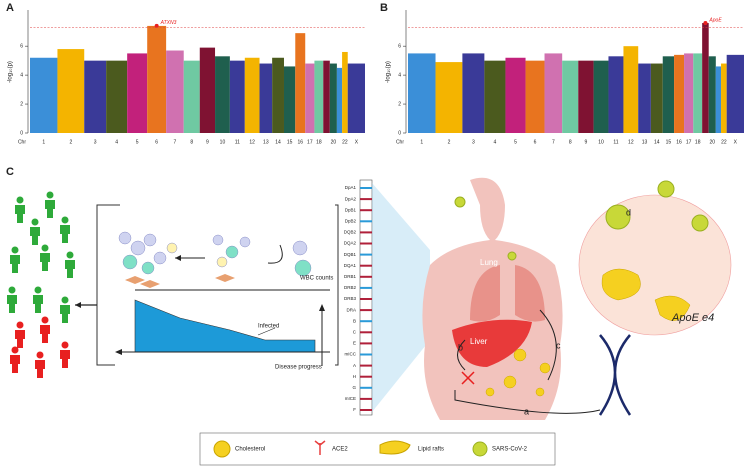  What do you see at coordinates (350, 265) in the screenshot?
I see `hla-label: DQA1` at bounding box center [350, 265].